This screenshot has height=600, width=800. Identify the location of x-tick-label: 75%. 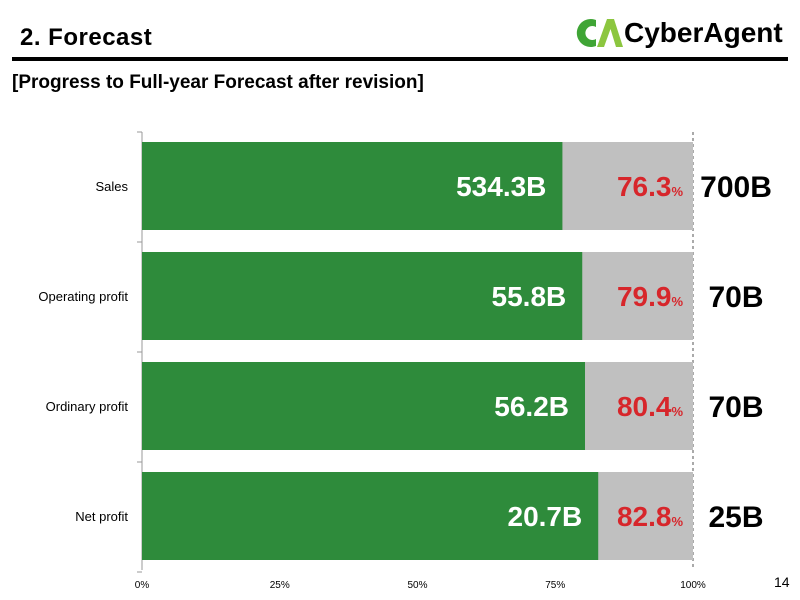
(555, 585).